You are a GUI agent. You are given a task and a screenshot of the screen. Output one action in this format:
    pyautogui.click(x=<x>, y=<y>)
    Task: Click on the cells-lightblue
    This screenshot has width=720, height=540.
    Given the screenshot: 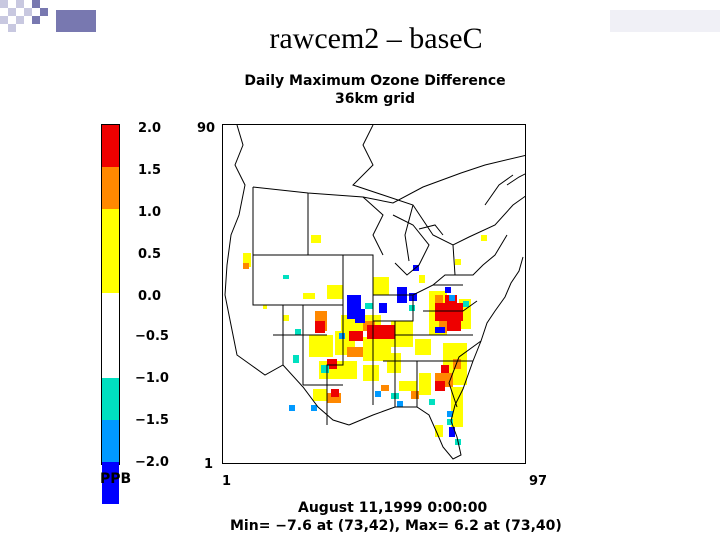 What is the action you would take?
    pyautogui.click(x=372, y=356)
    